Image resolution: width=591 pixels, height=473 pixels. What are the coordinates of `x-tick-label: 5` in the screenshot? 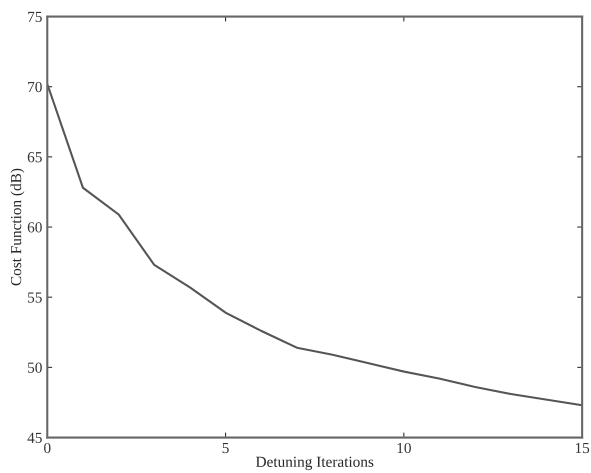 It's located at (225, 448).